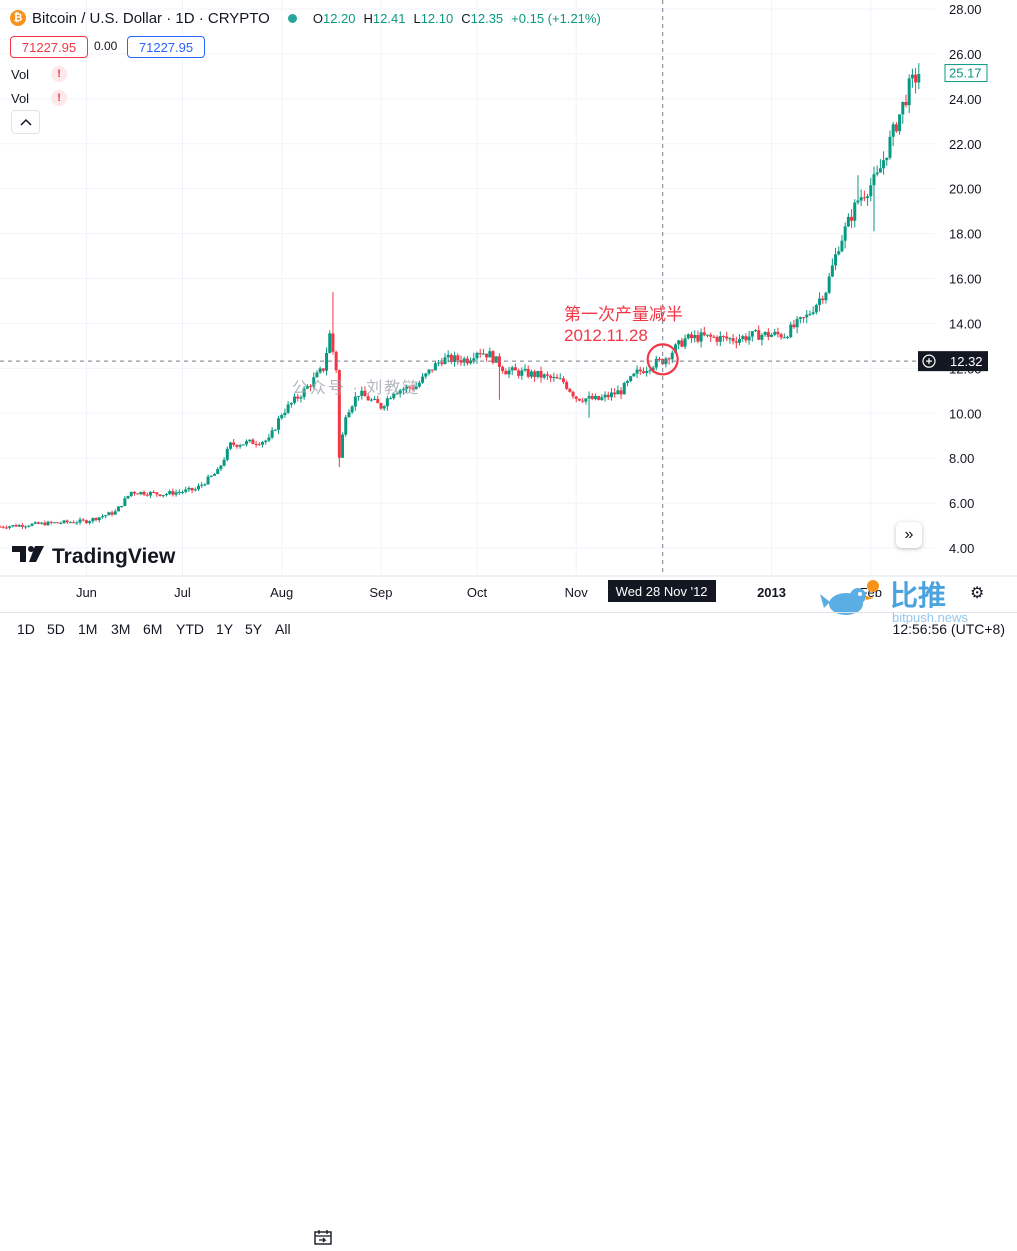  Describe the element at coordinates (121, 629) in the screenshot. I see `timeframe-3m: 3M` at that location.